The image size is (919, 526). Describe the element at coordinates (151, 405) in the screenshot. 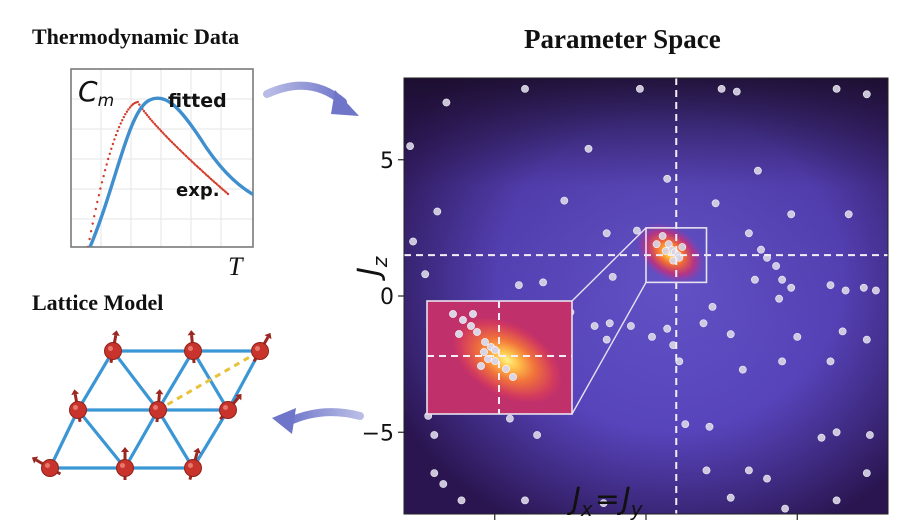

I see `lattice-spins` at that location.